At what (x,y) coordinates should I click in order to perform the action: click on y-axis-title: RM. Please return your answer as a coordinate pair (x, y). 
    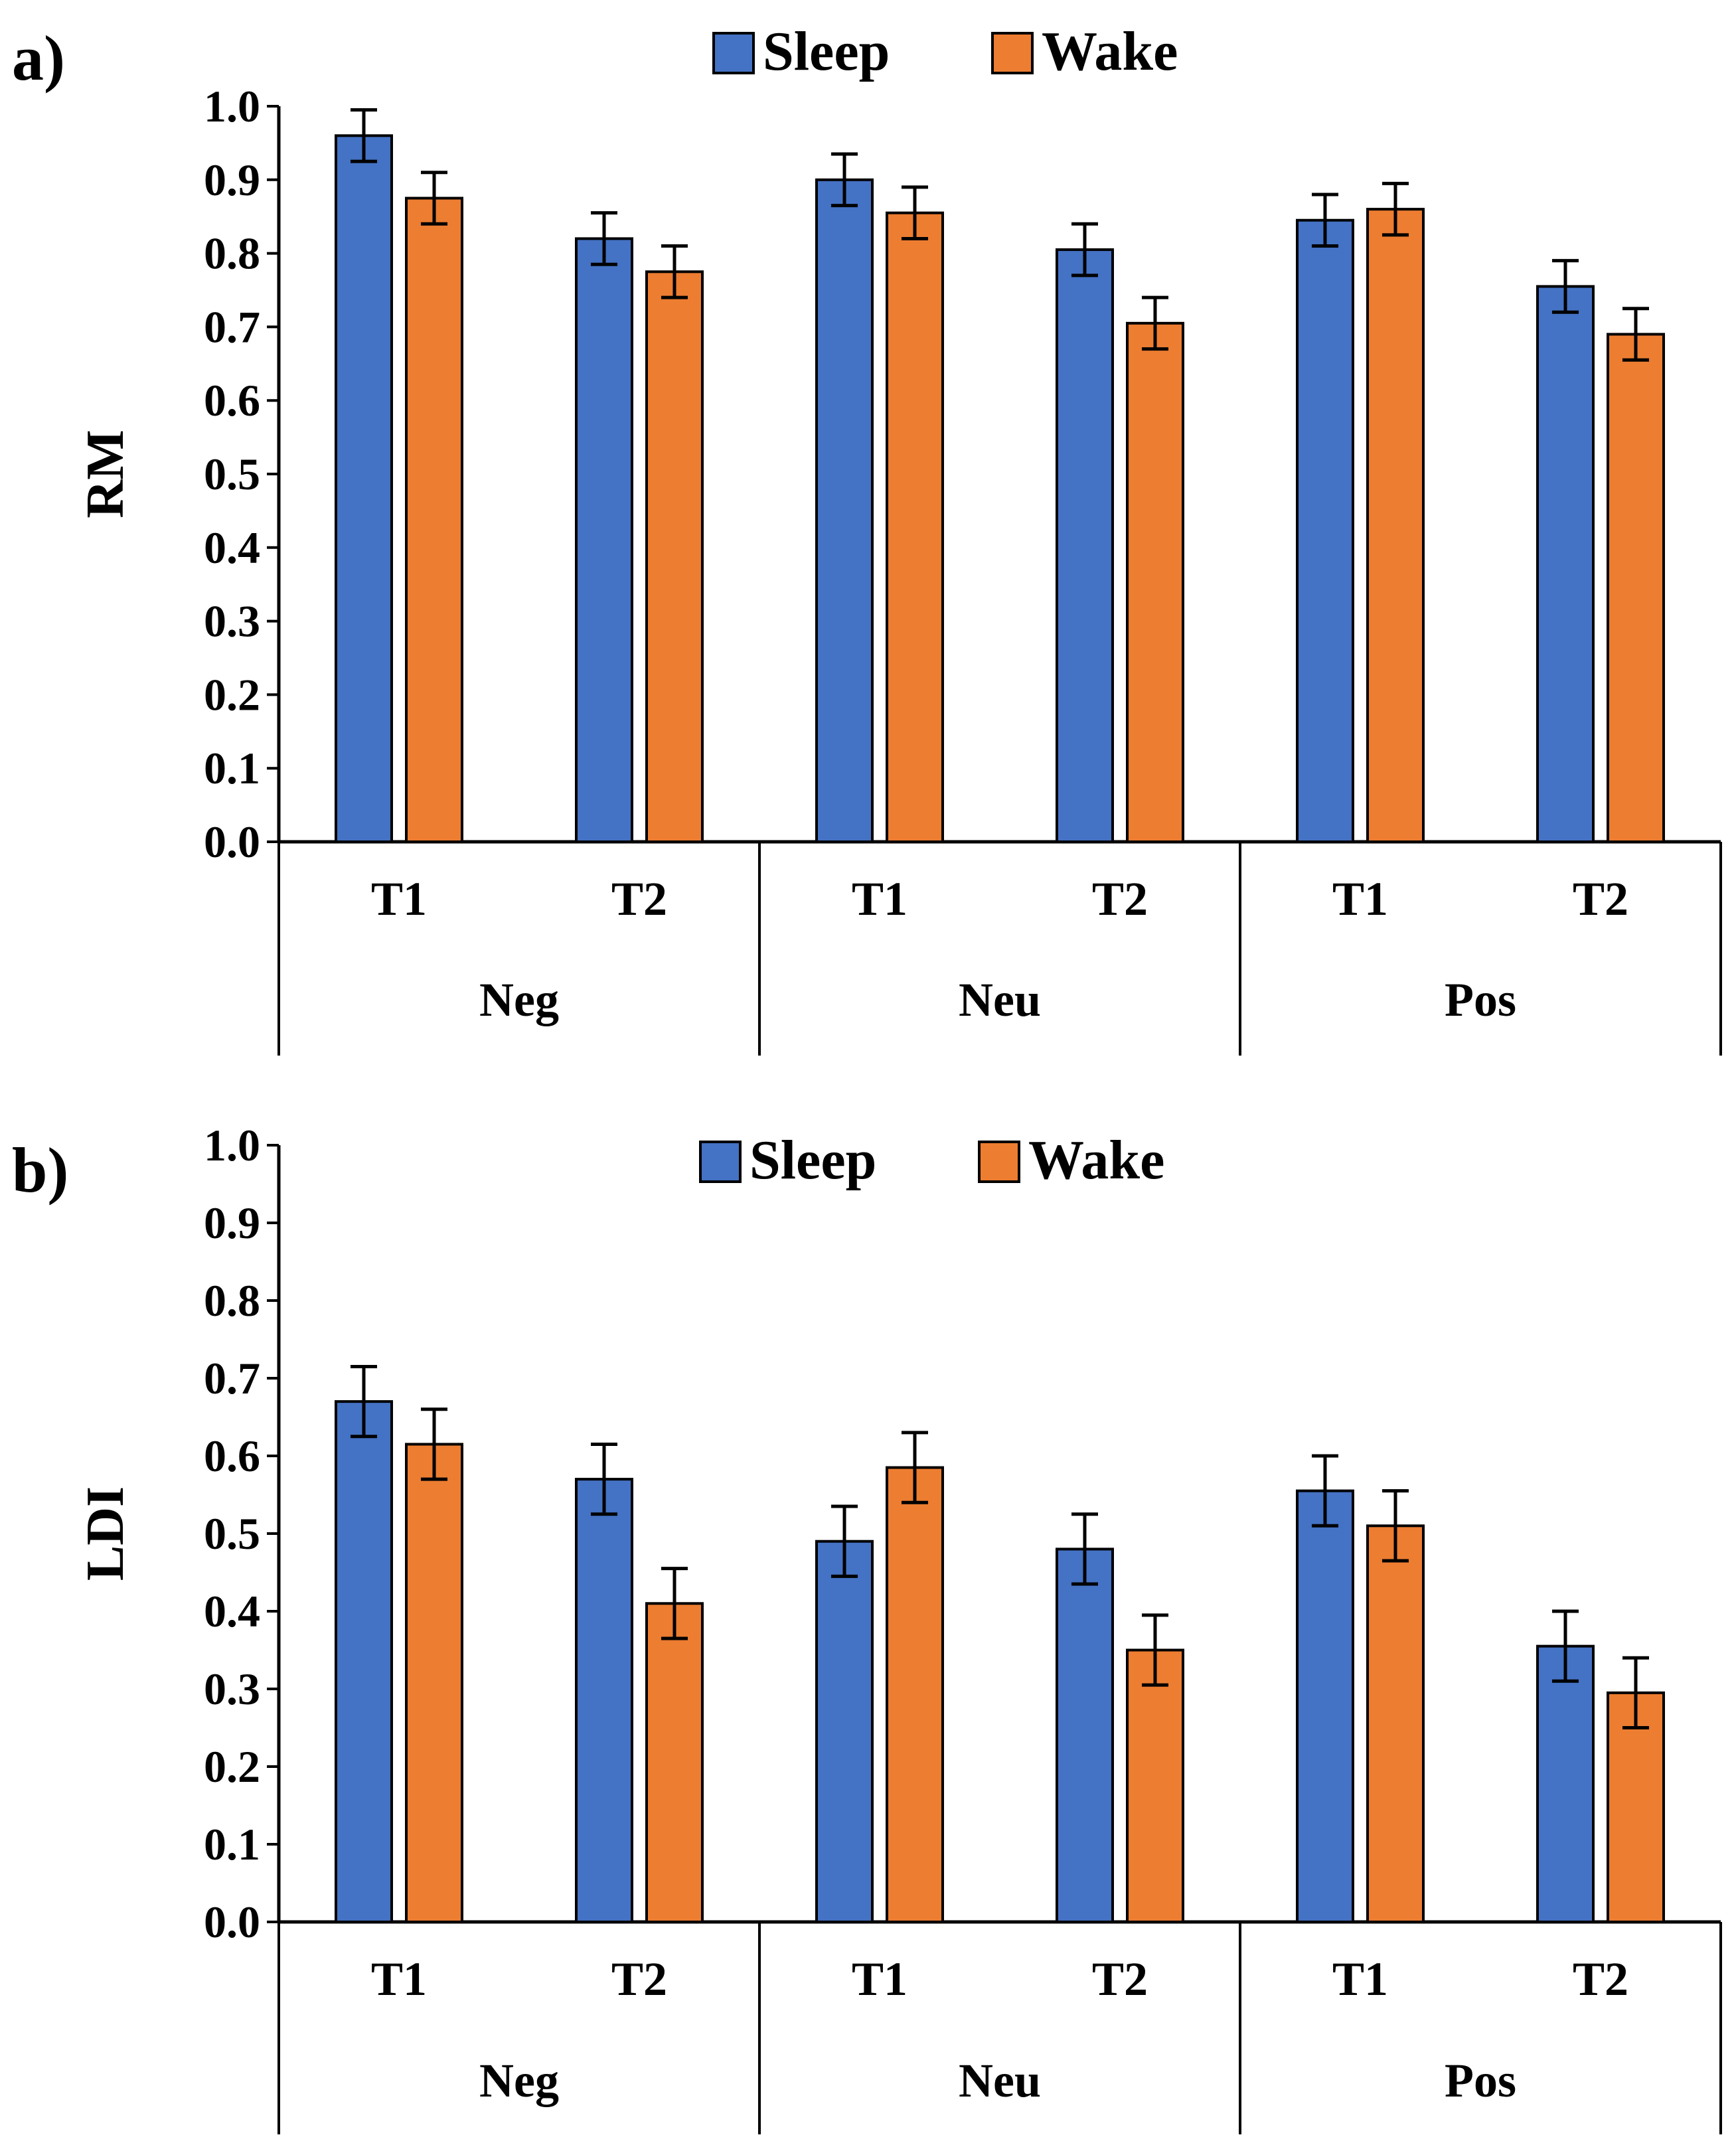
    Looking at the image, I should click on (105, 474).